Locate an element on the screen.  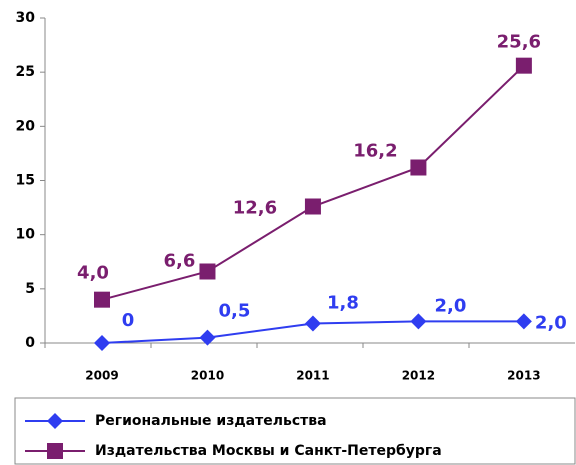
x-tick-label: 2009 is located at coordinates (101, 376).